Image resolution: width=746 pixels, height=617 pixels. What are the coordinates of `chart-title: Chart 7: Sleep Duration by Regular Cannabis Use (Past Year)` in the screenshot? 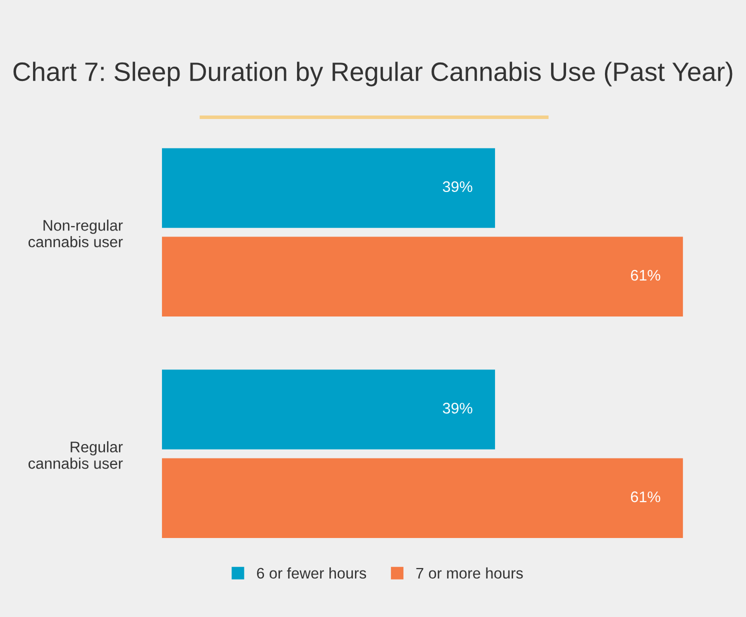 It's located at (373, 74).